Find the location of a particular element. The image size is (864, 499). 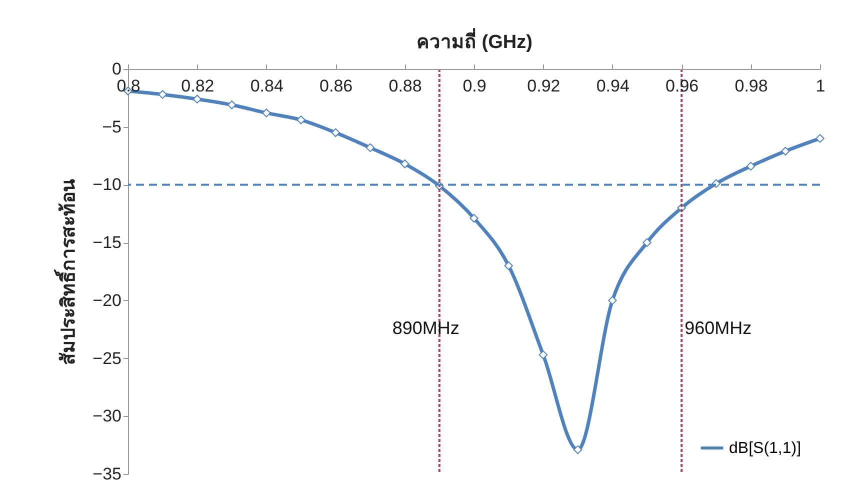

y-tick-label: −10 is located at coordinates (107, 184).